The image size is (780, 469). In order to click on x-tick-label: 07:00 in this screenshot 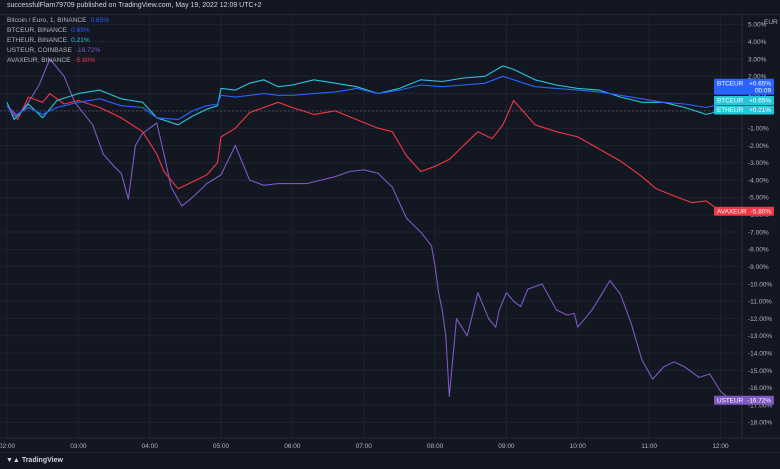, I will do `click(364, 446)`.